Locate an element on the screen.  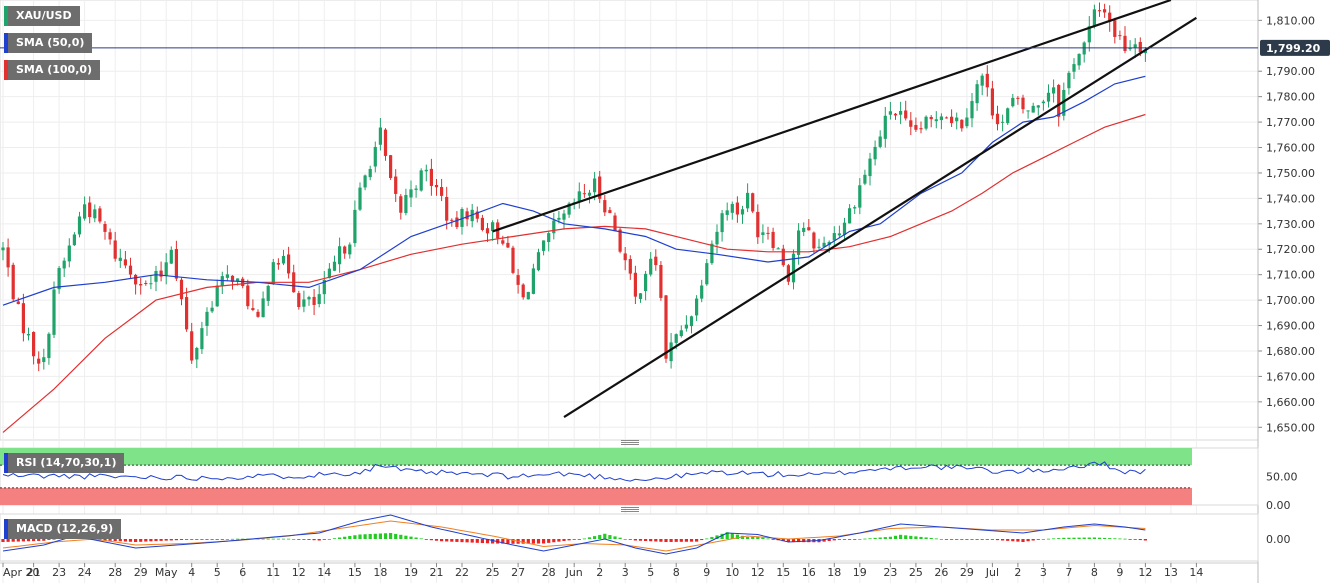
x-tick-label: 13 is located at coordinates (1171, 572).